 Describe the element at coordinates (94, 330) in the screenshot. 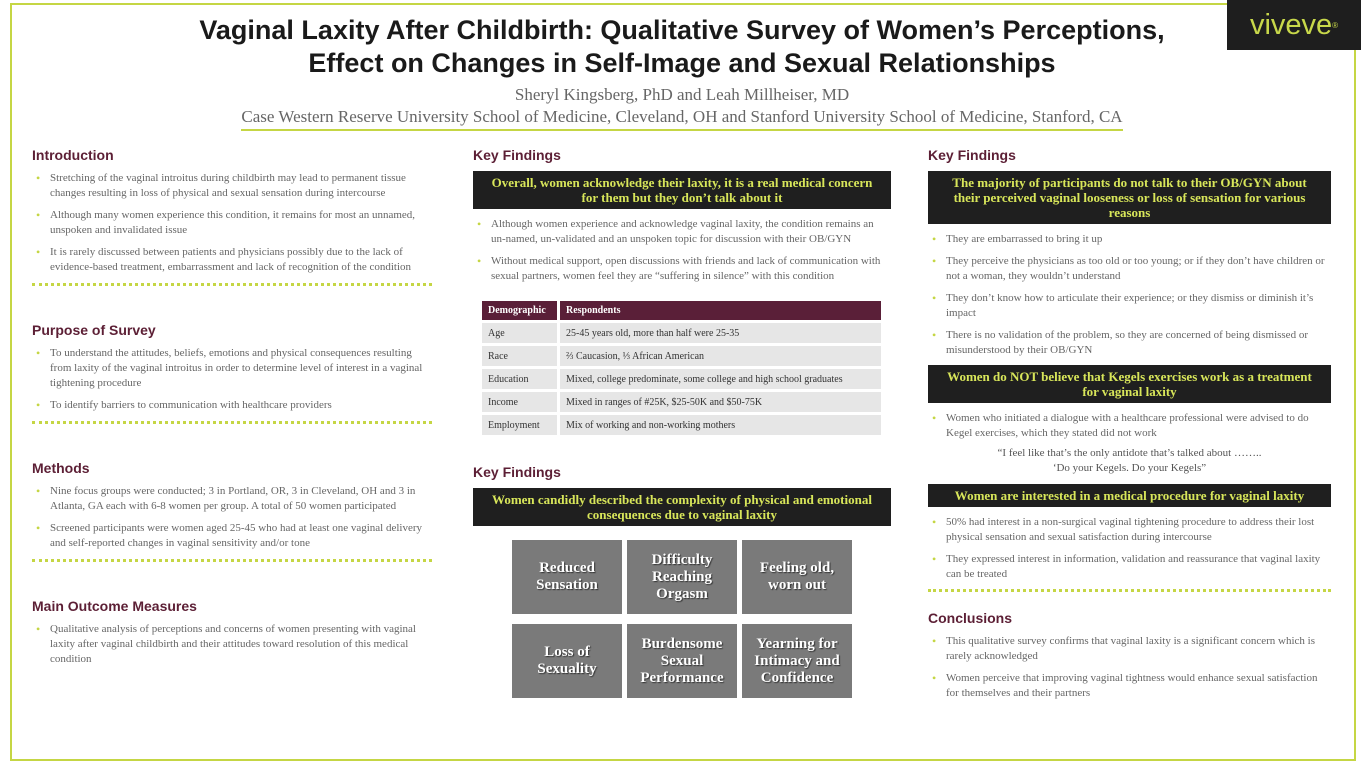

I see `section-heading: Purpose of Survey` at that location.